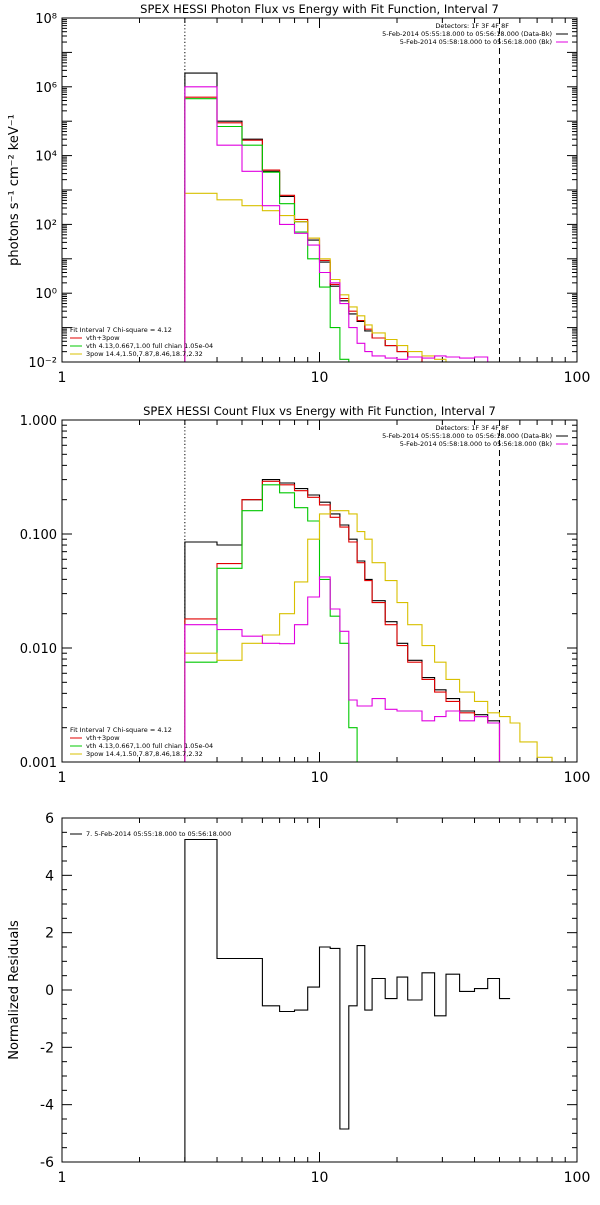  I want to click on y-tick-label: 6, so click(49, 819).